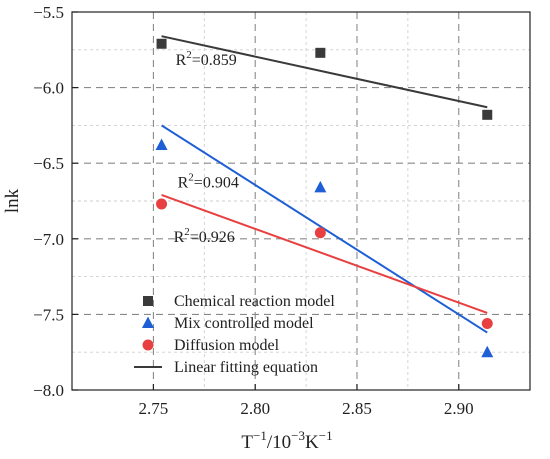  What do you see at coordinates (246, 367) in the screenshot?
I see `legend-label: Linear fitting equation` at bounding box center [246, 367].